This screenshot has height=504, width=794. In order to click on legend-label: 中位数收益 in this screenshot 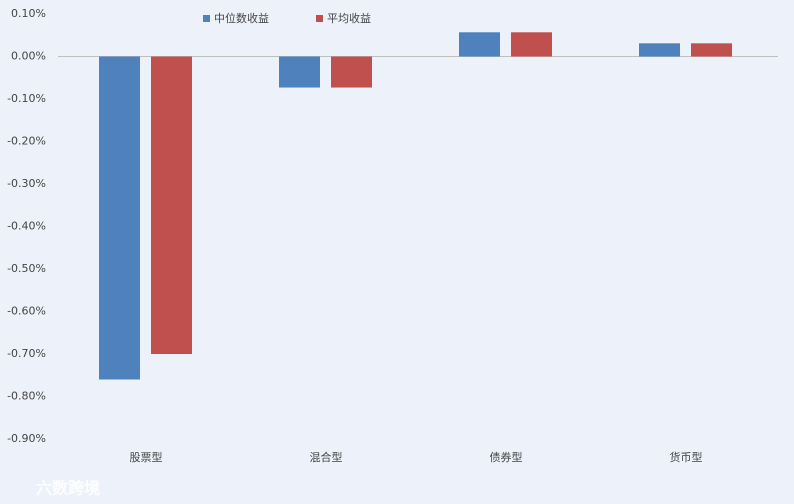, I will do `click(241, 18)`.